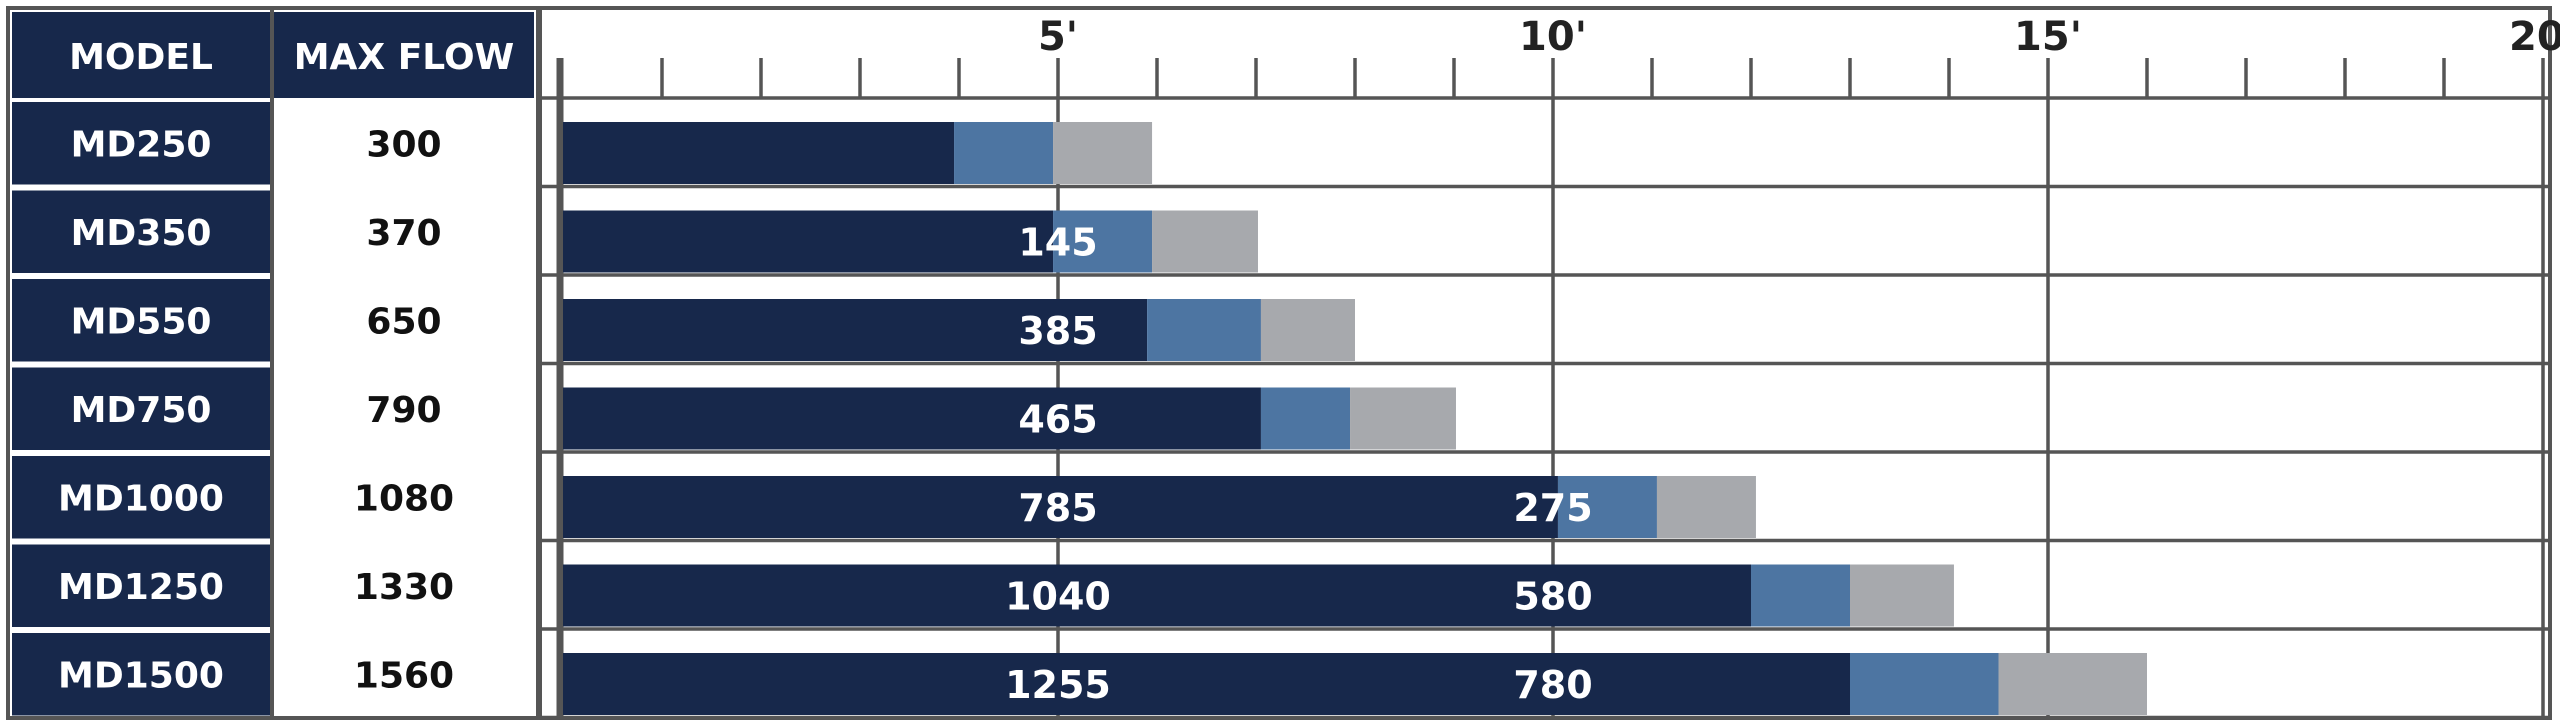 The height and width of the screenshot is (726, 2560). I want to click on tick-label: 5', so click(1058, 37).